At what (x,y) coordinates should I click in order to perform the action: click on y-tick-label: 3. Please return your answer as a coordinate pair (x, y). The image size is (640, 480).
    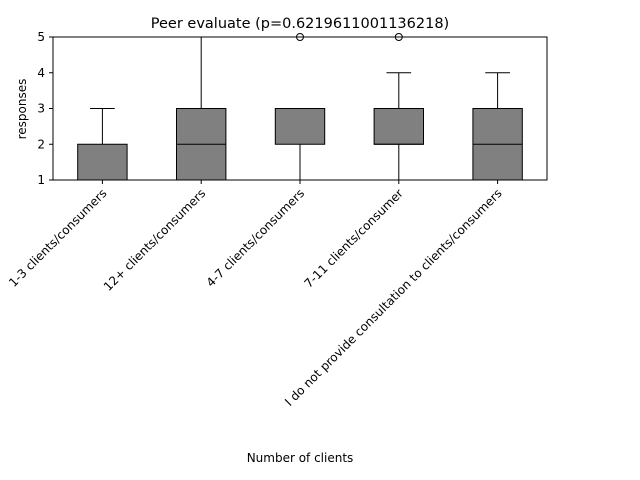
    Looking at the image, I should click on (41, 109).